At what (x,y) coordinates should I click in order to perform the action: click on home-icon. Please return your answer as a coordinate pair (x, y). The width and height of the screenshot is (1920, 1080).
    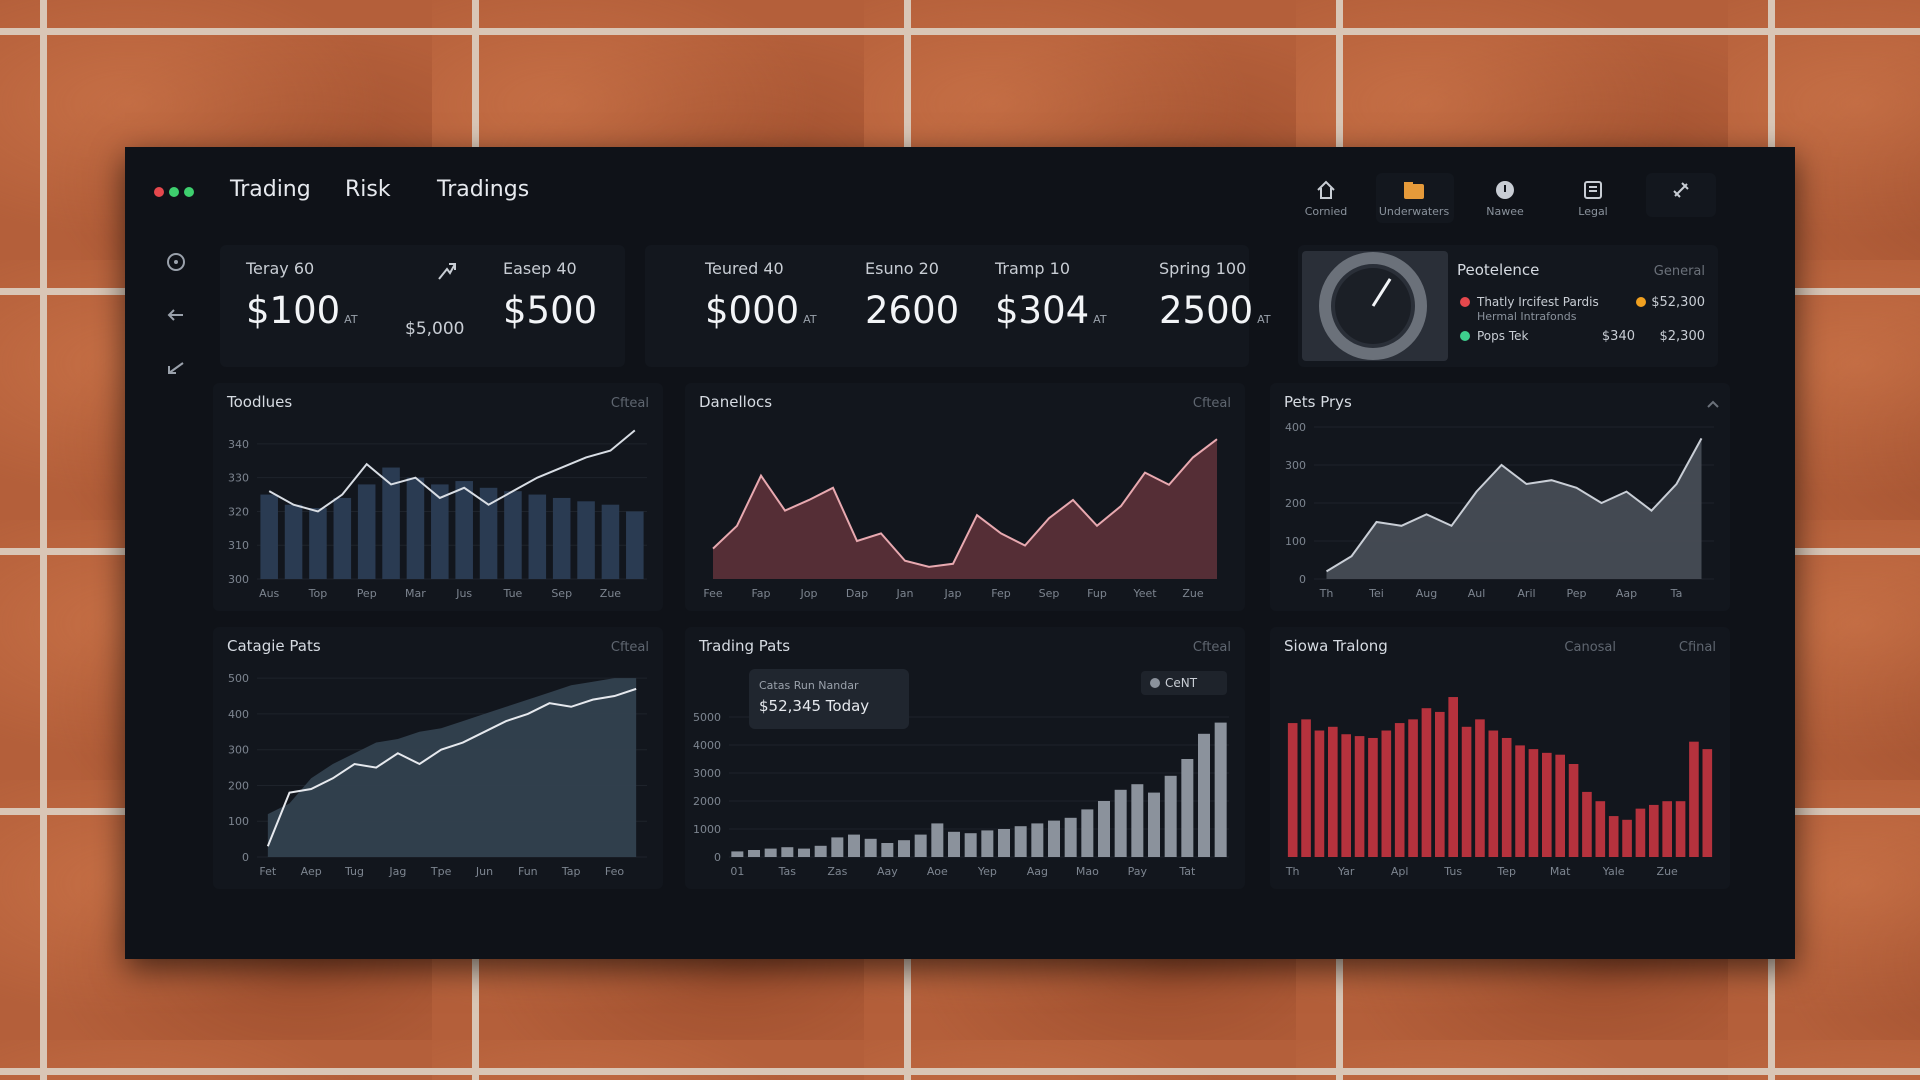
    Looking at the image, I should click on (1326, 190).